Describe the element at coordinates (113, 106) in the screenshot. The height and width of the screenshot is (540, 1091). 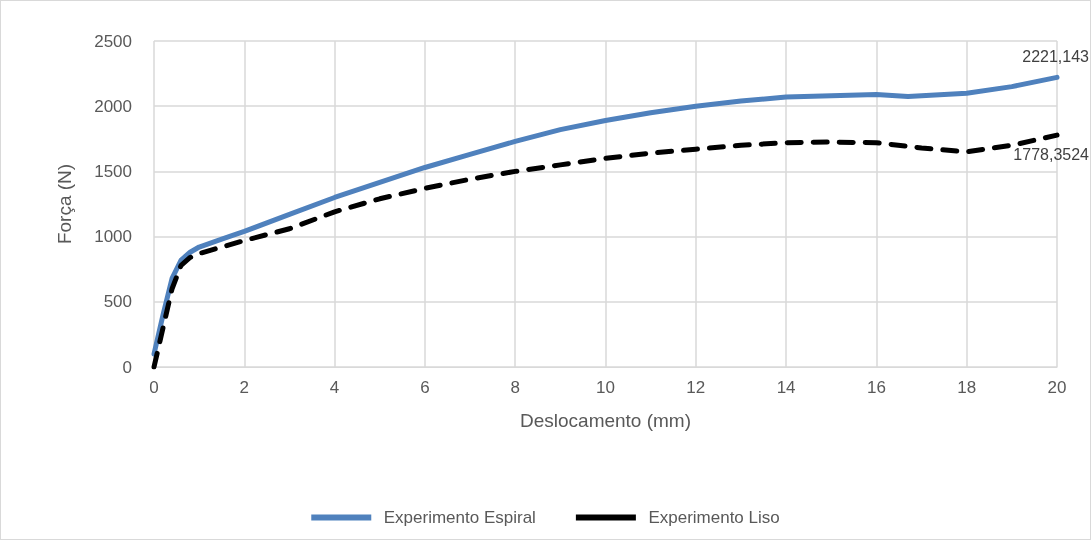
I see `y-tick-label: 2000` at that location.